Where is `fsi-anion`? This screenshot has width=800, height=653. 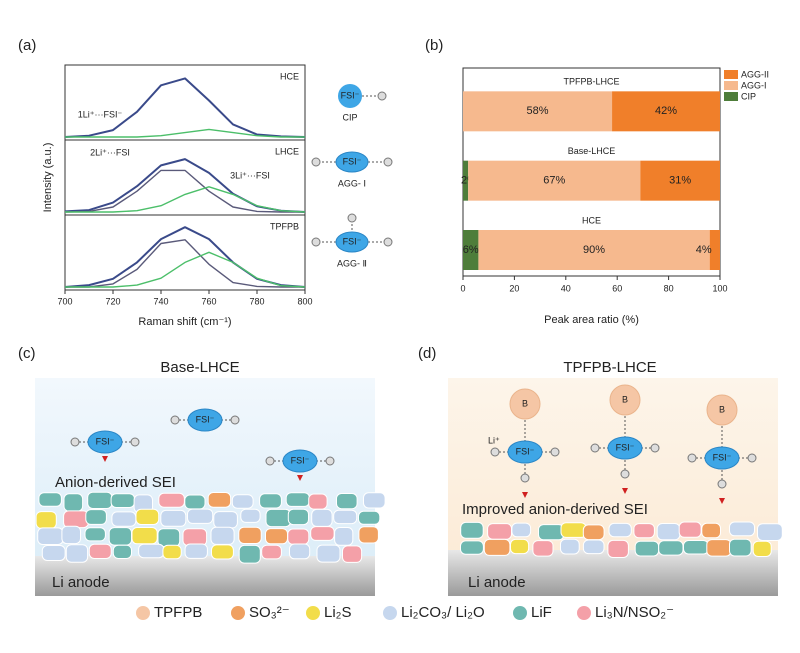
fsi-anion is located at coordinates (352, 162).